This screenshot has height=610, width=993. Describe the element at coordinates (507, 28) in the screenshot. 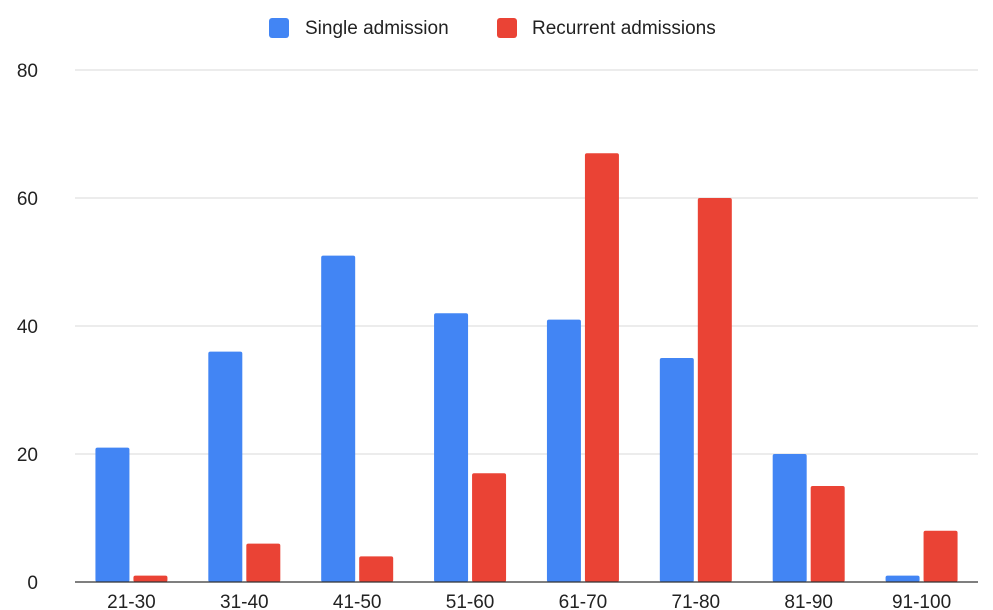

I see `legend-swatch-recurrent-admissions` at that location.